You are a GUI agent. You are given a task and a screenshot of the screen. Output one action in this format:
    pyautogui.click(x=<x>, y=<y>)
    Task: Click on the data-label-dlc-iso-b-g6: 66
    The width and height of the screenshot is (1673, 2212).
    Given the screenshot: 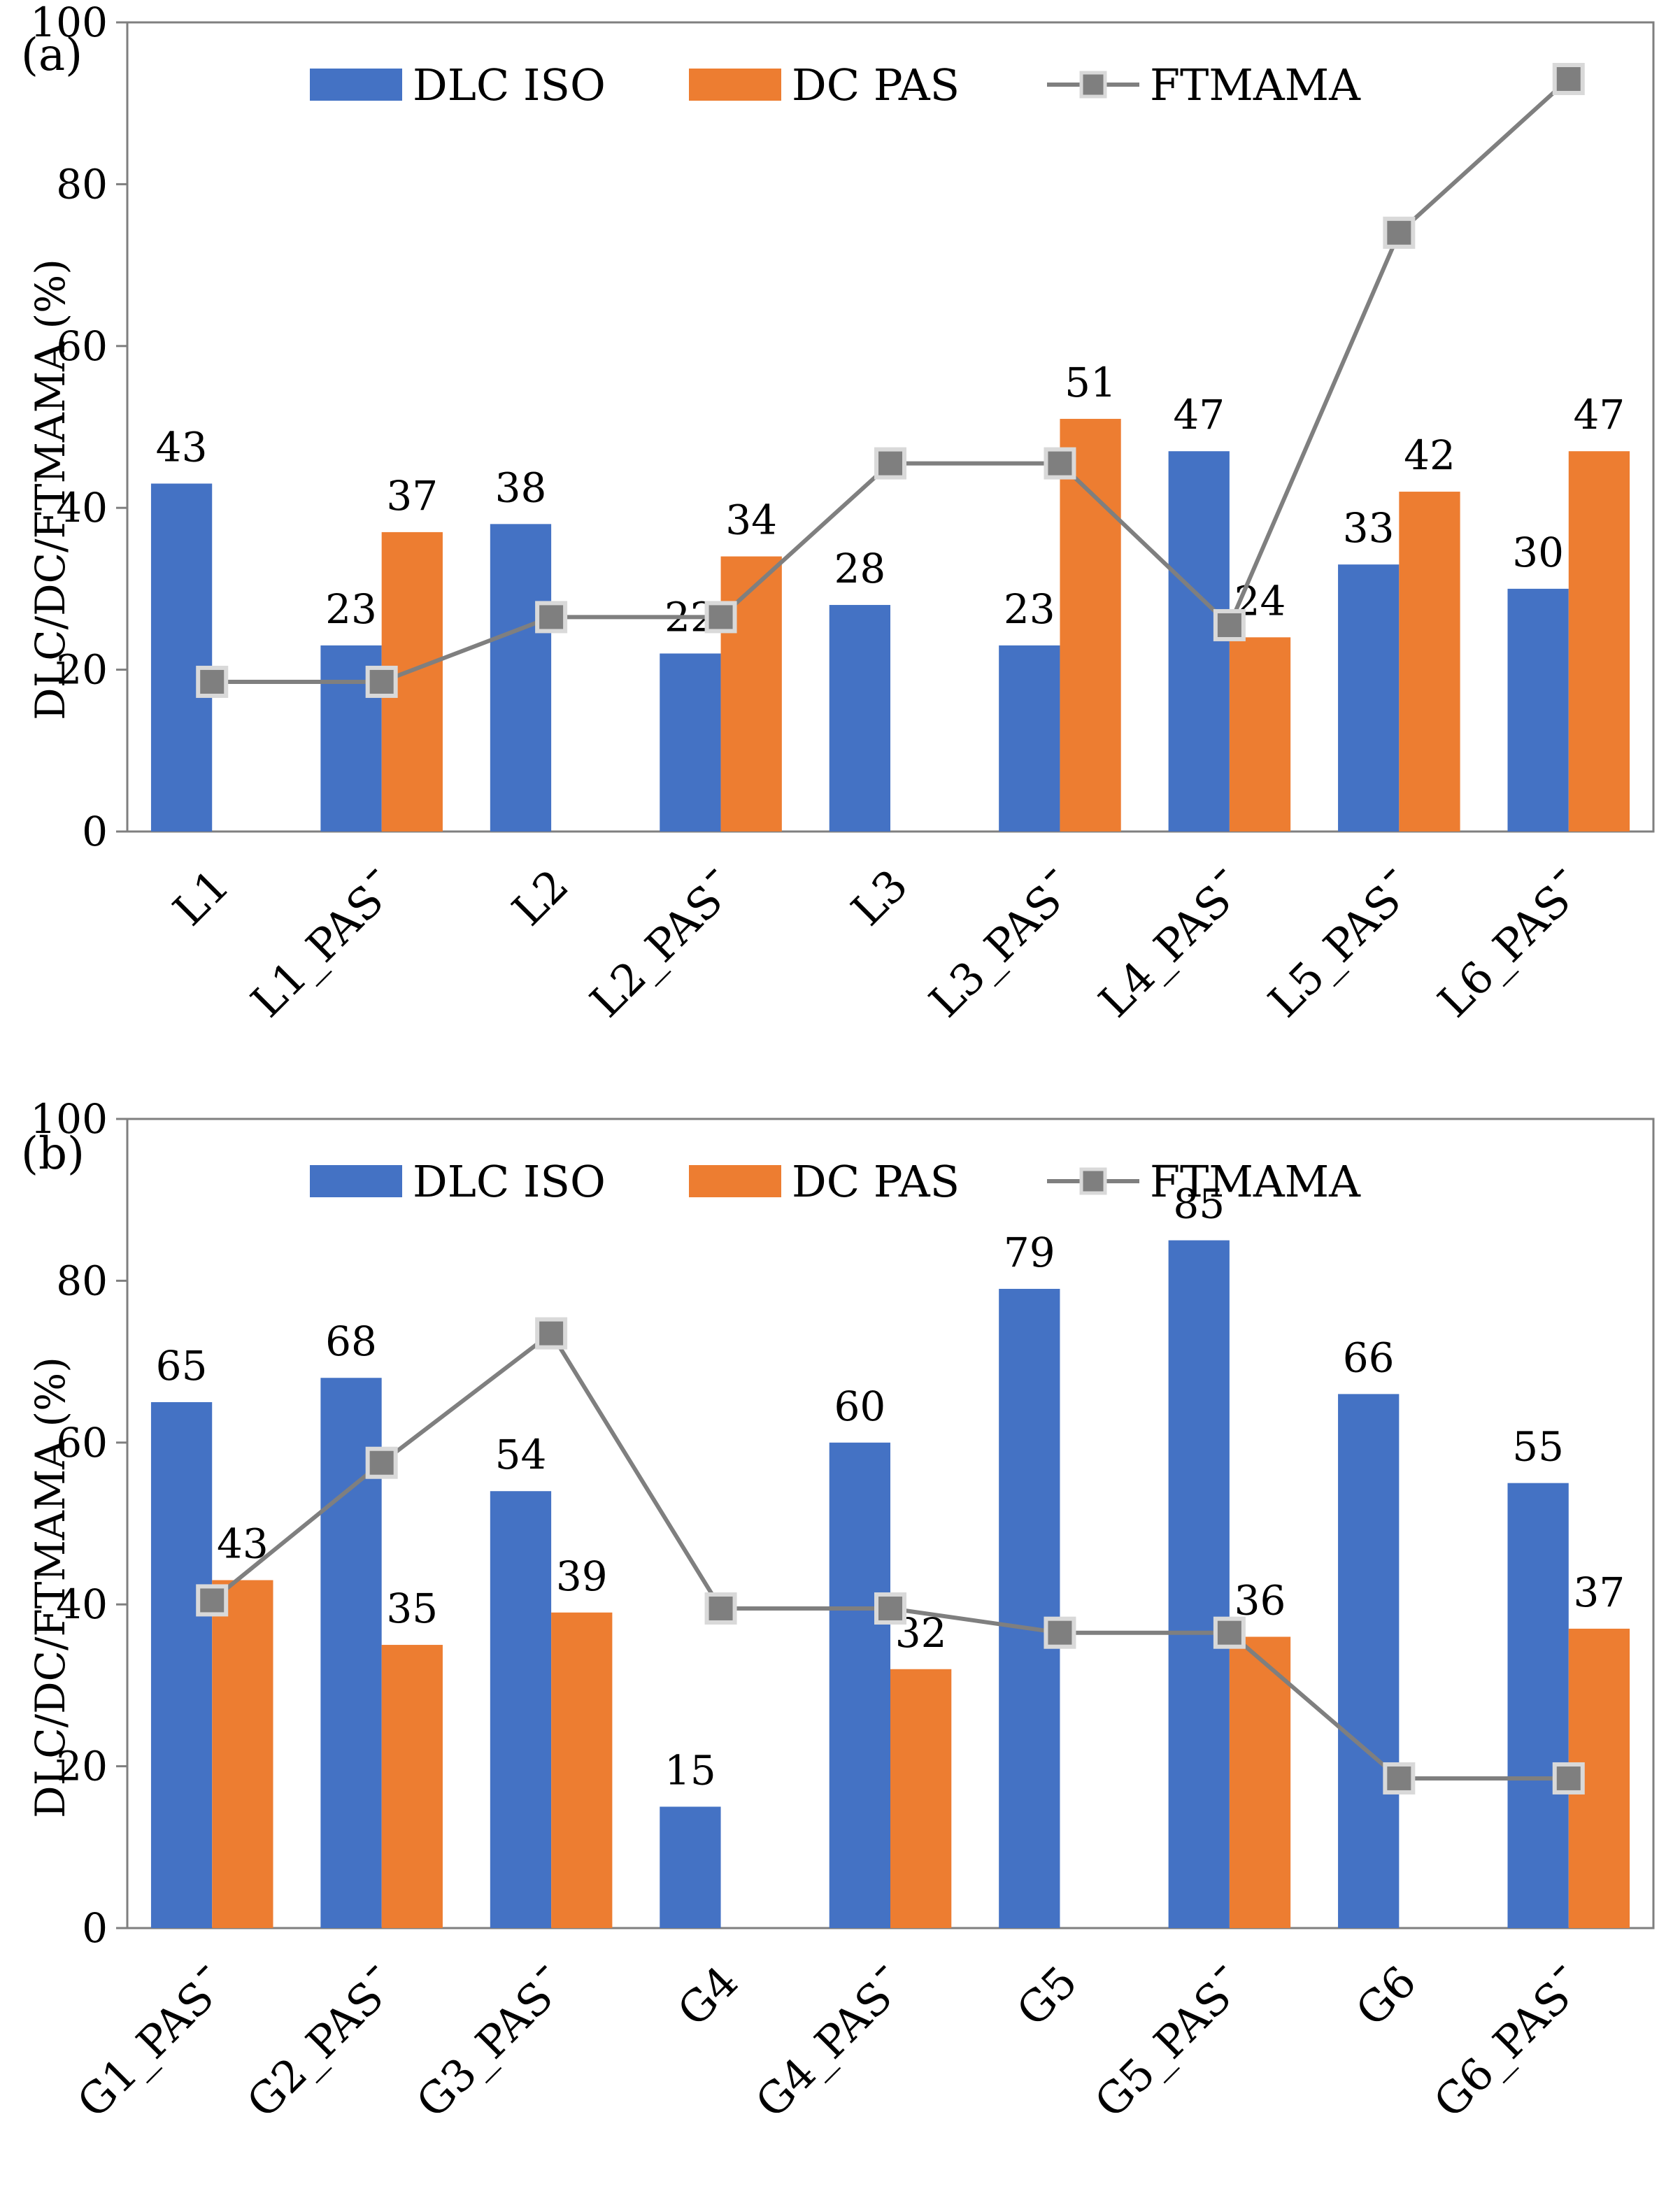 What is the action you would take?
    pyautogui.click(x=1369, y=1357)
    